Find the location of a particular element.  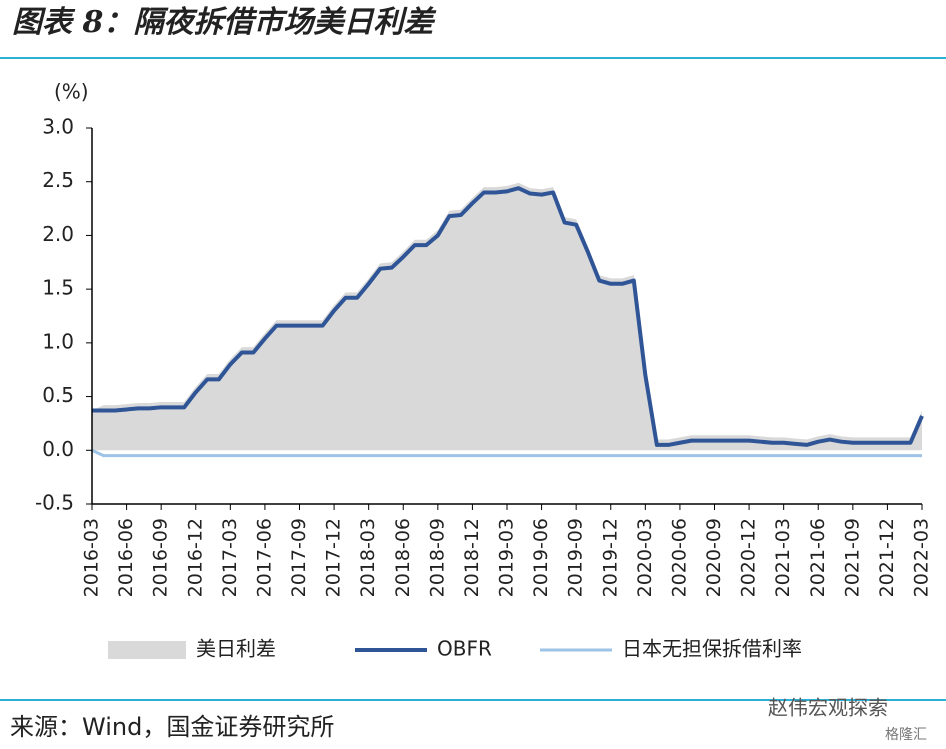

x-tick-label: 2018-06 is located at coordinates (403, 557).